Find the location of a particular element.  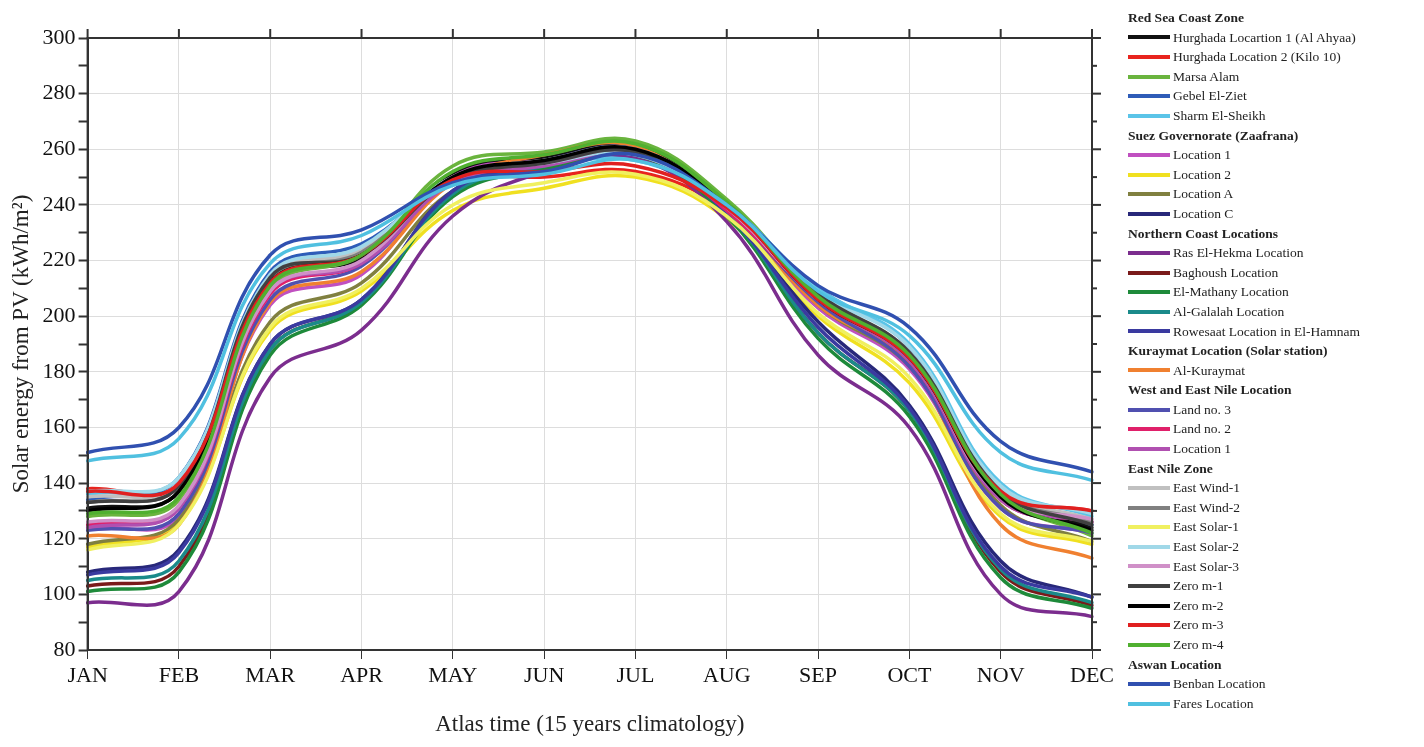

legend-label: East Solar-1 is located at coordinates (1206, 527).